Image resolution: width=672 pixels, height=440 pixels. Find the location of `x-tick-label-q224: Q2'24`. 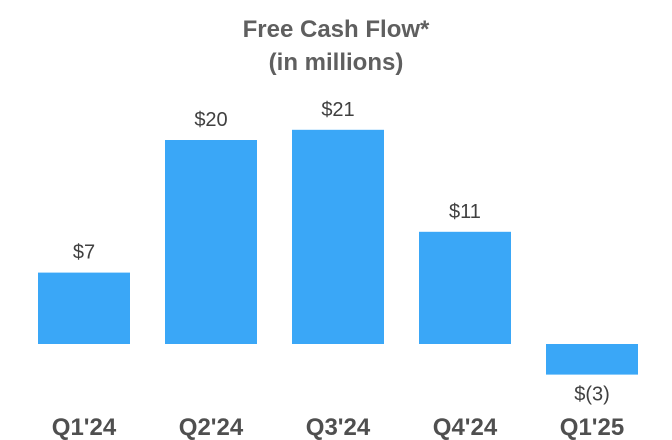

x-tick-label-q224: Q2'24 is located at coordinates (211, 427).